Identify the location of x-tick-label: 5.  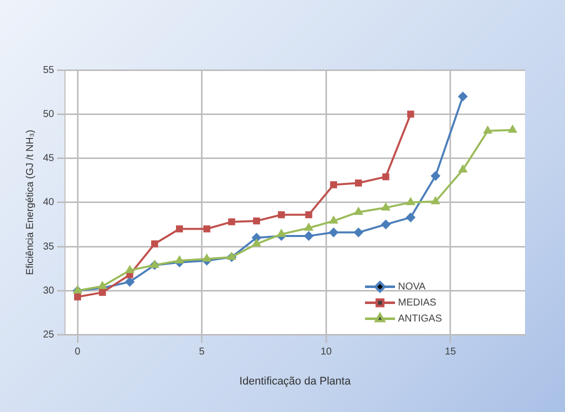
(202, 352).